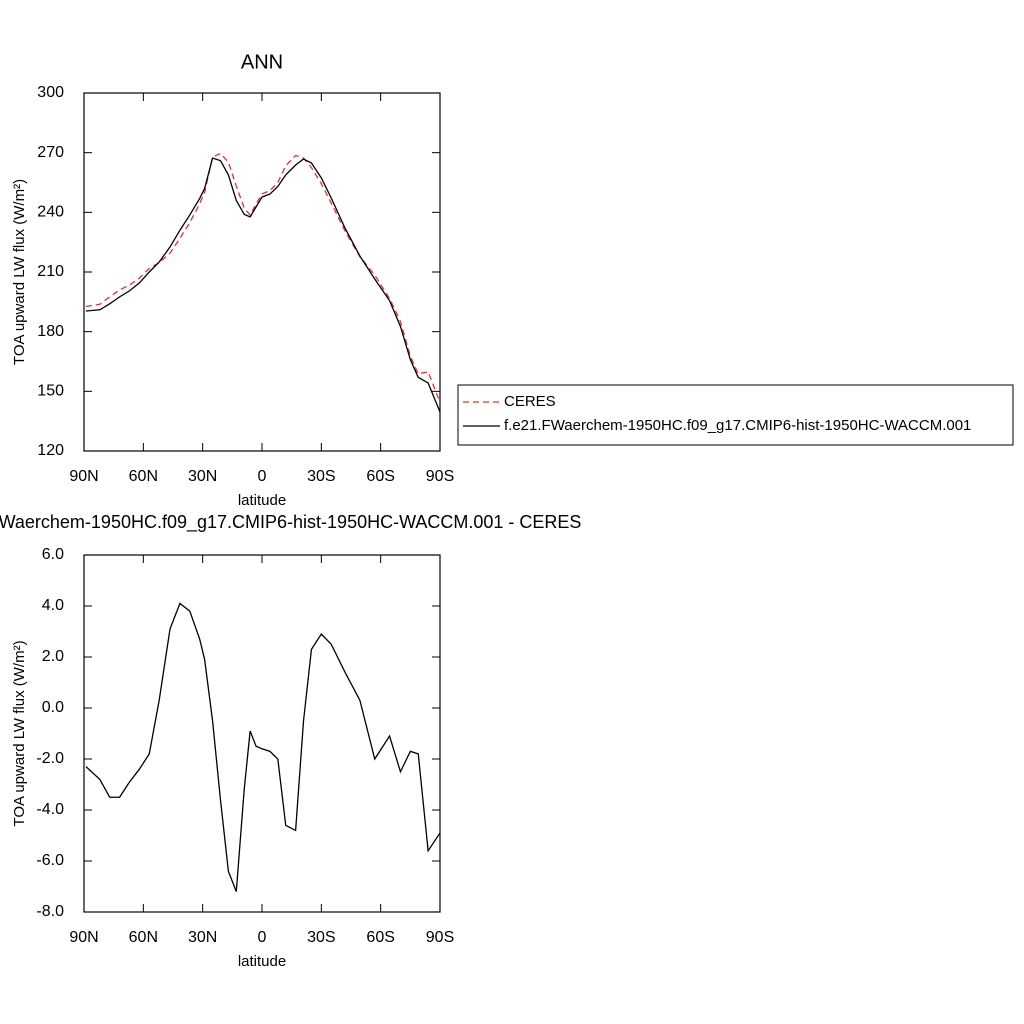 The height and width of the screenshot is (1024, 1024). Describe the element at coordinates (50, 758) in the screenshot. I see `y-tick-label: -2.0` at that location.